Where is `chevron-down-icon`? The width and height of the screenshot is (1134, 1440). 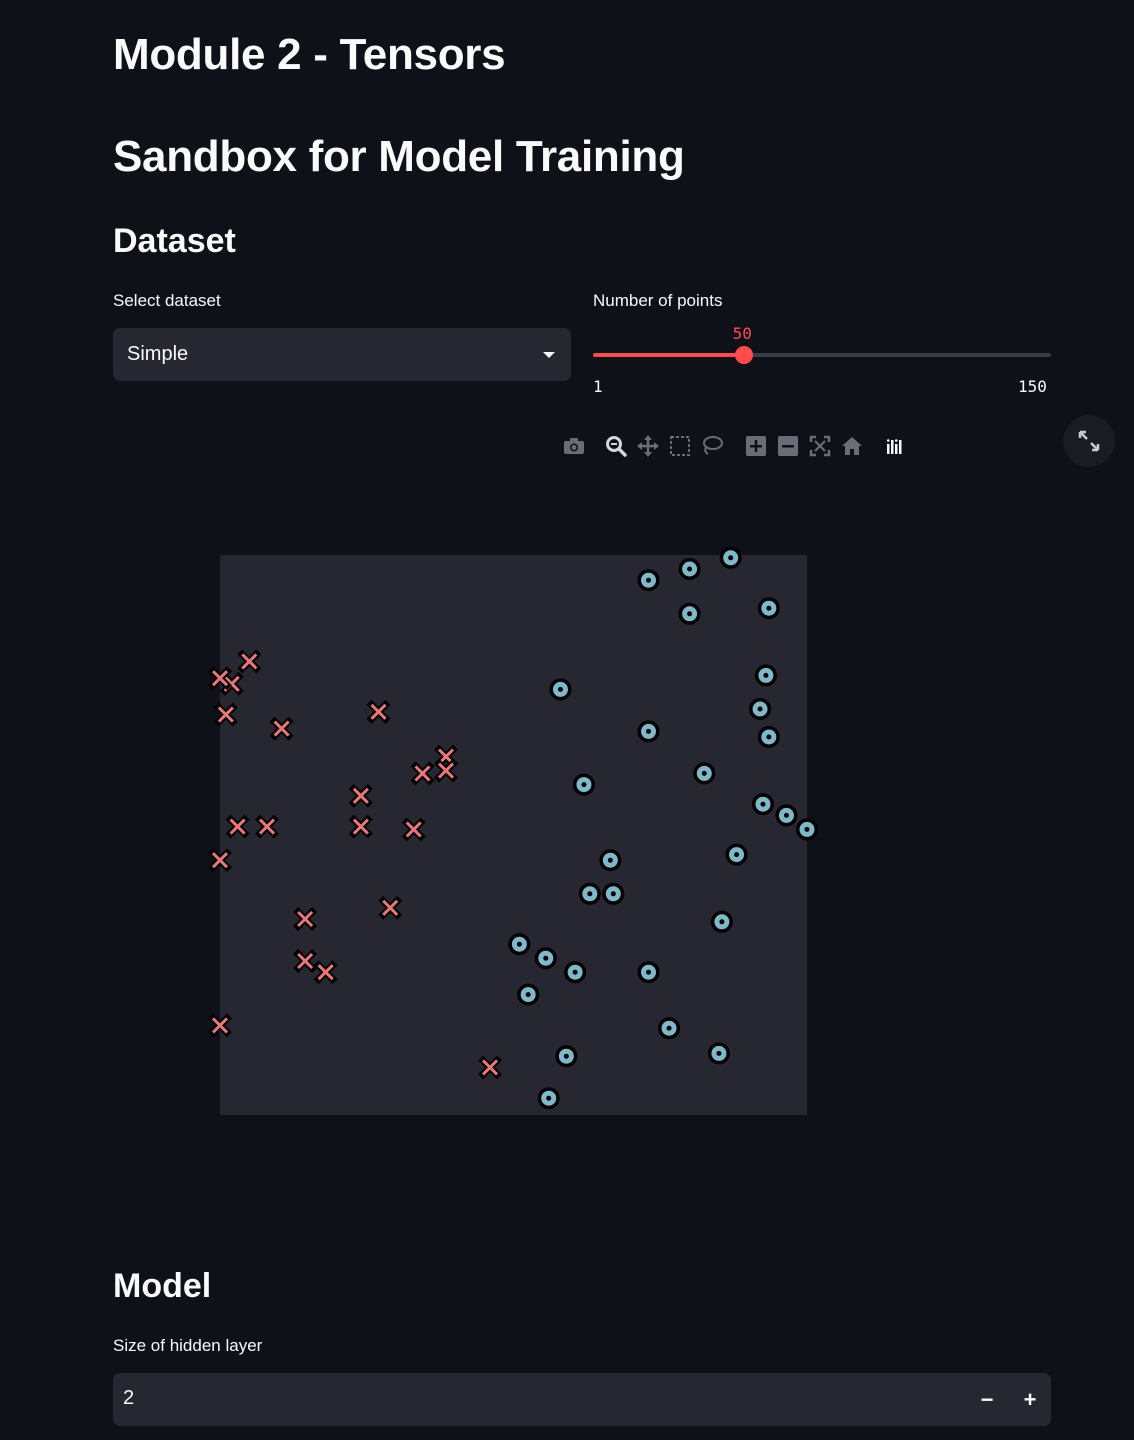 chevron-down-icon is located at coordinates (549, 355).